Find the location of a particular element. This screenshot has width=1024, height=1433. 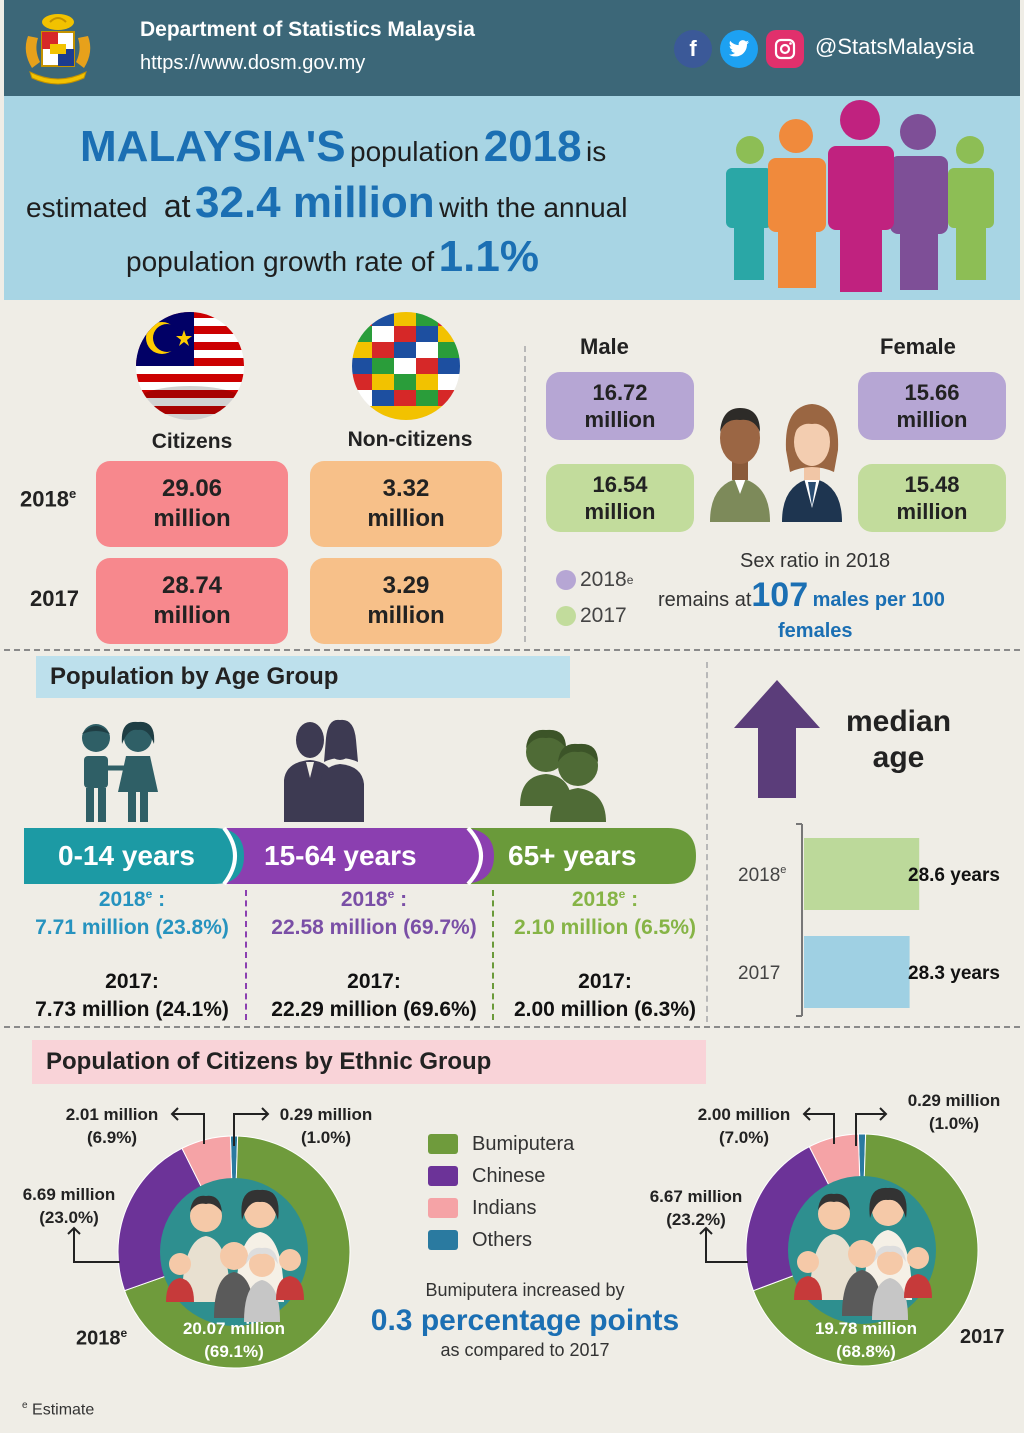

headline-word: at is located at coordinates (177, 206).